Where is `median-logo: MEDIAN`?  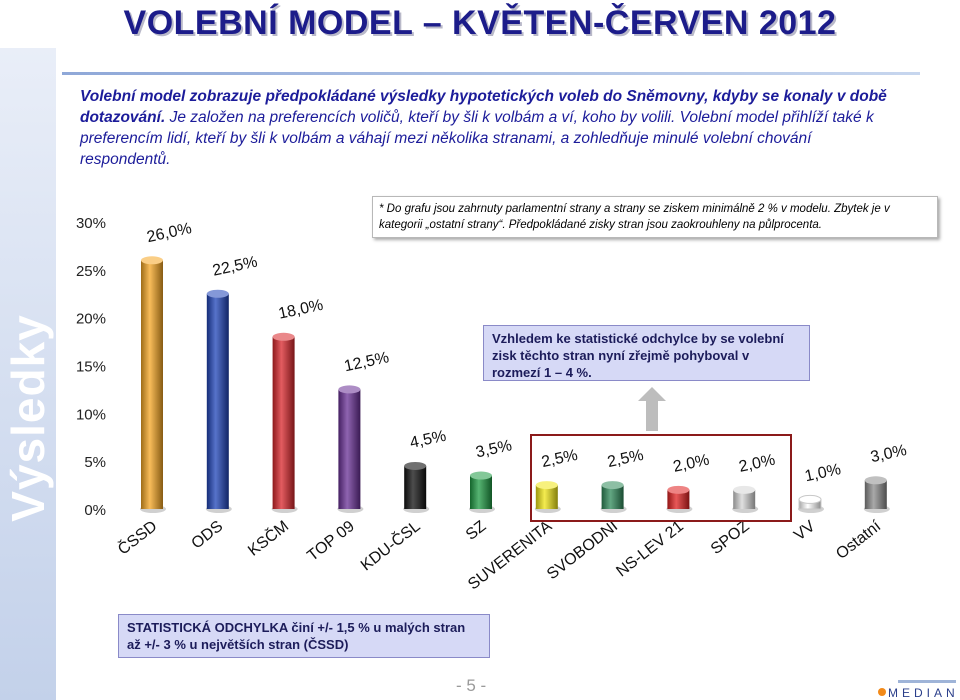 median-logo: MEDIAN is located at coordinates (923, 693).